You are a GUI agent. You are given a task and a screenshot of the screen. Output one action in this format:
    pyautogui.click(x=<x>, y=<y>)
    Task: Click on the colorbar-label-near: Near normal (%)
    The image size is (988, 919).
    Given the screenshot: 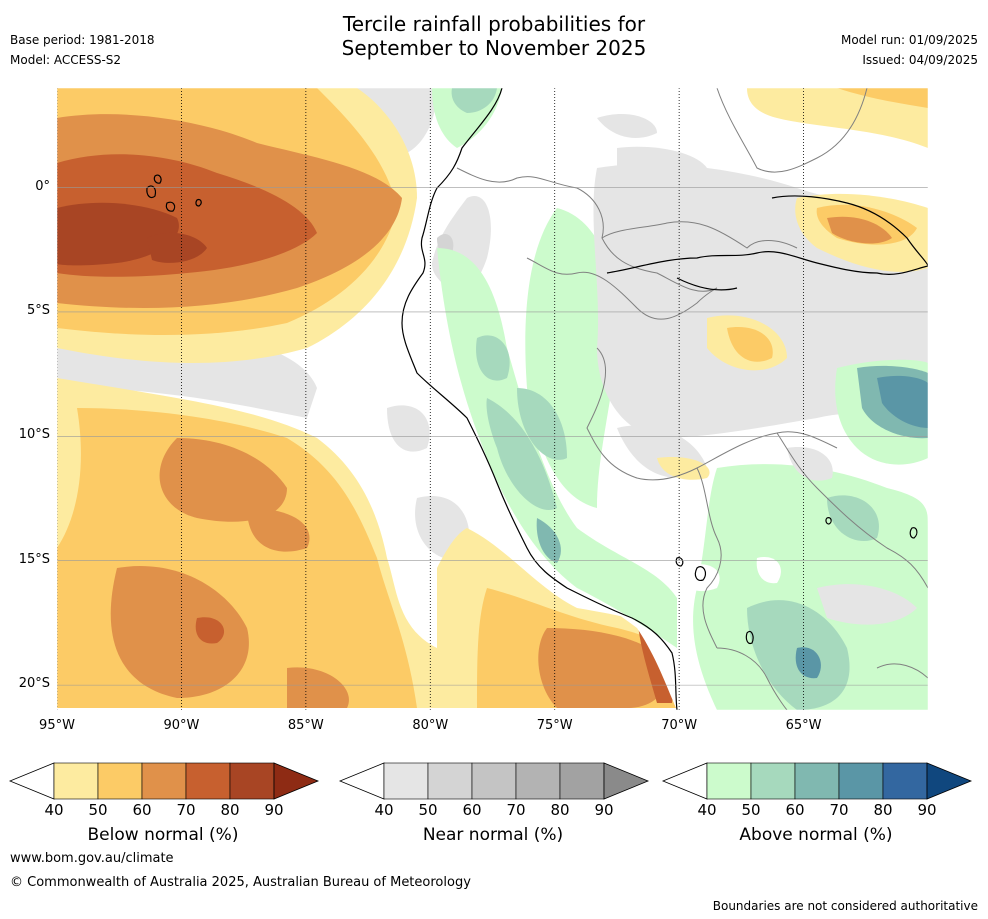 What is the action you would take?
    pyautogui.click(x=493, y=835)
    